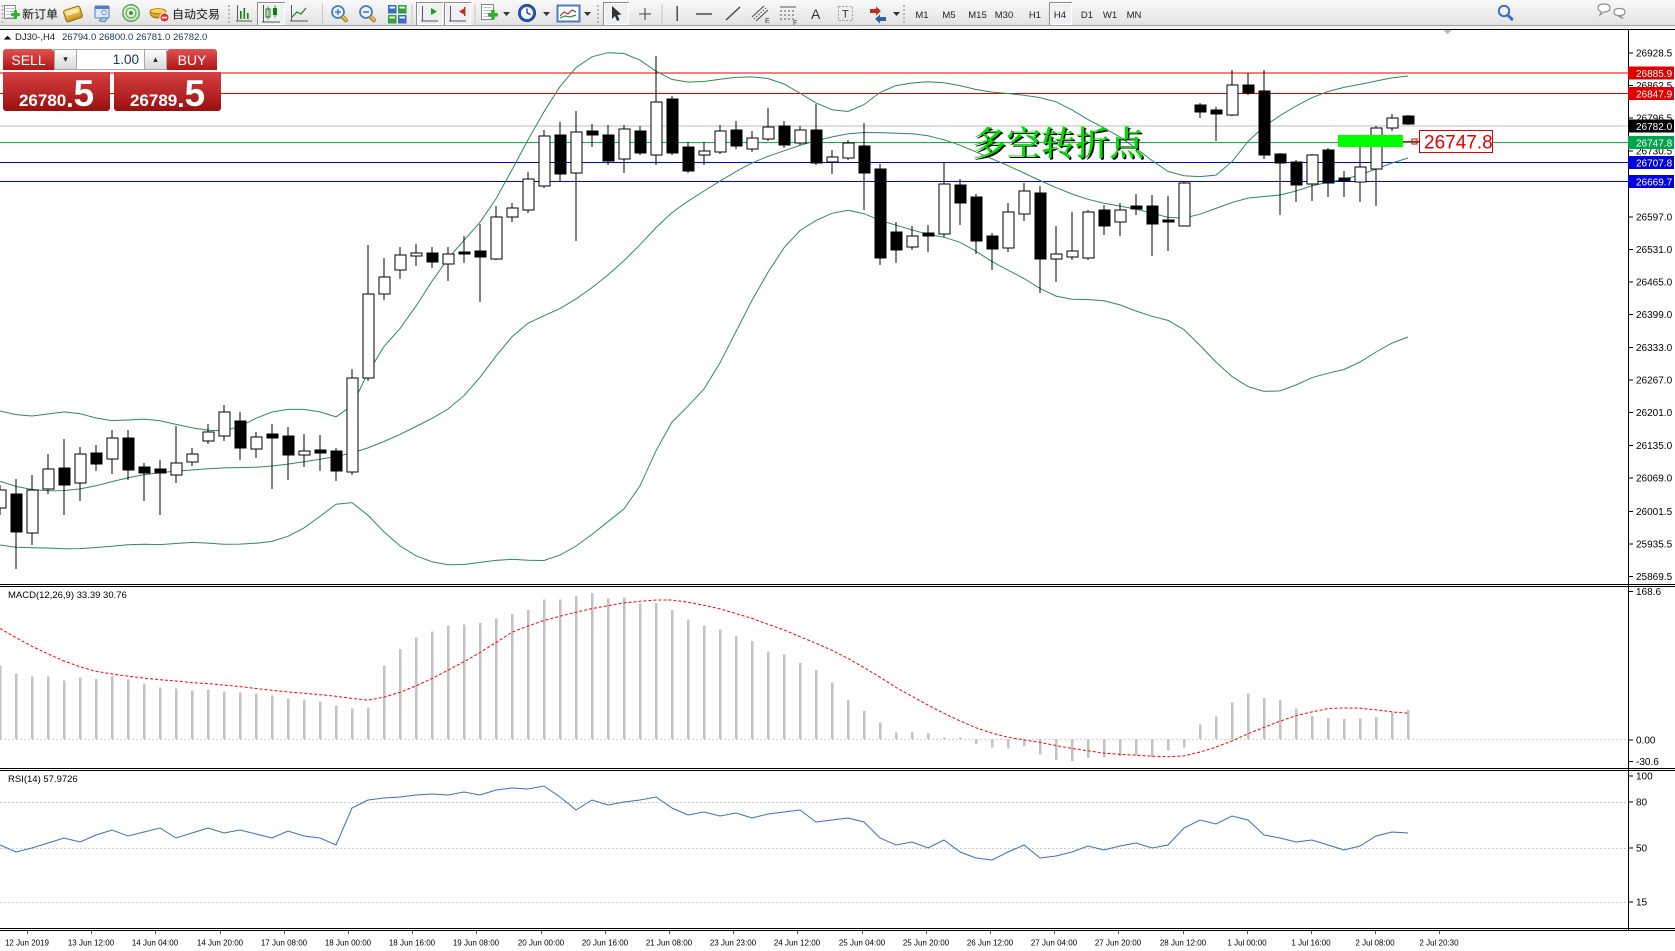 The image size is (1675, 951). Describe the element at coordinates (1654, 151) in the screenshot. I see `svg-text: 26730.5` at that location.